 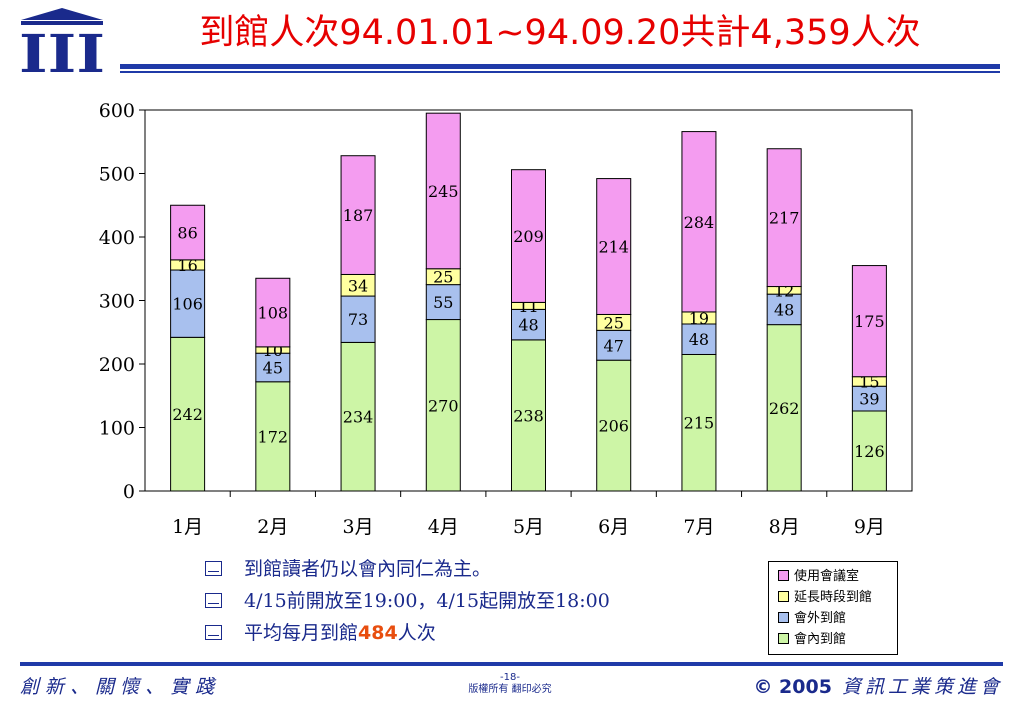 I want to click on legend-item: 延長時段到館, so click(x=837, y=597).